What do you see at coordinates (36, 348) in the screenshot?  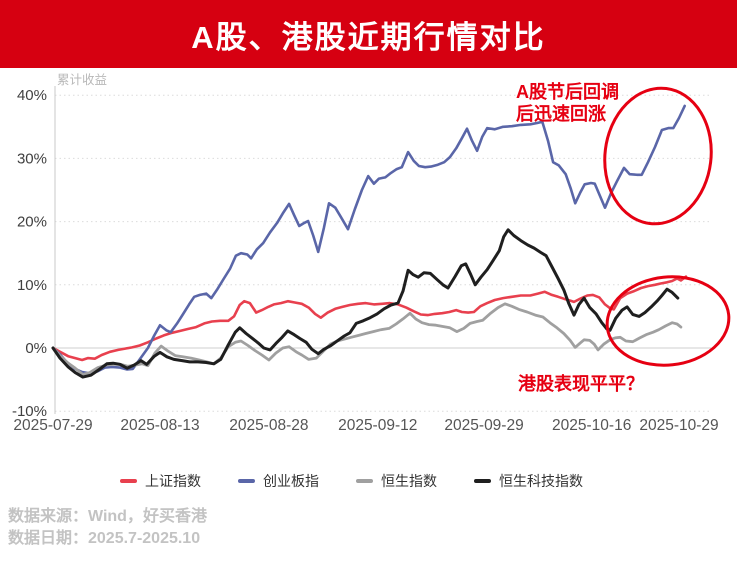 I see `y-tick-label: 0%` at bounding box center [36, 348].